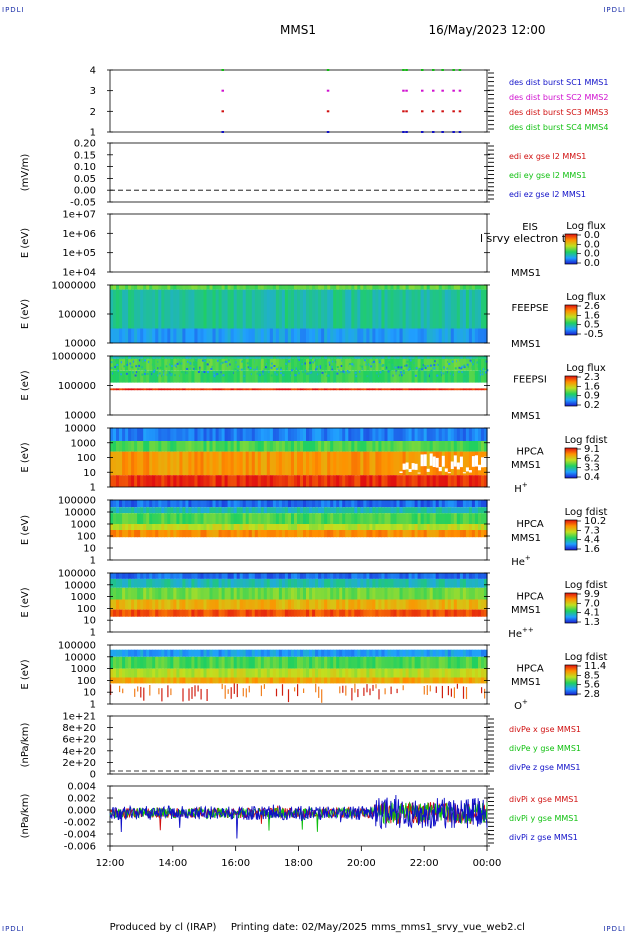 This screenshot has height=934, width=630. I want to click on spectrogram-gap, so click(437, 462).